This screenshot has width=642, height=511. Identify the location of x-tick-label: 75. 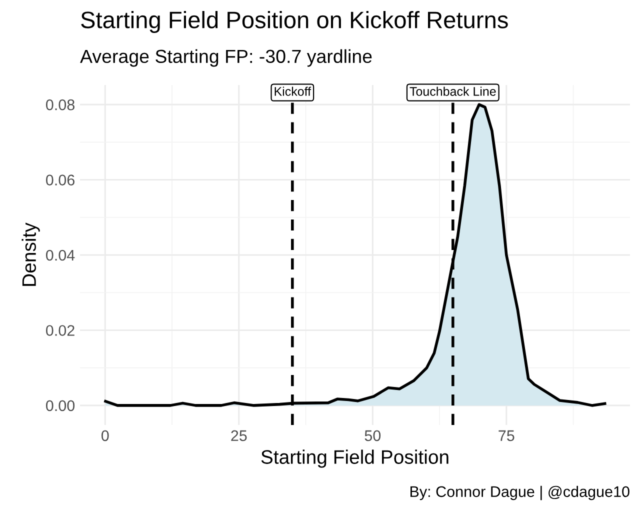
(506, 436).